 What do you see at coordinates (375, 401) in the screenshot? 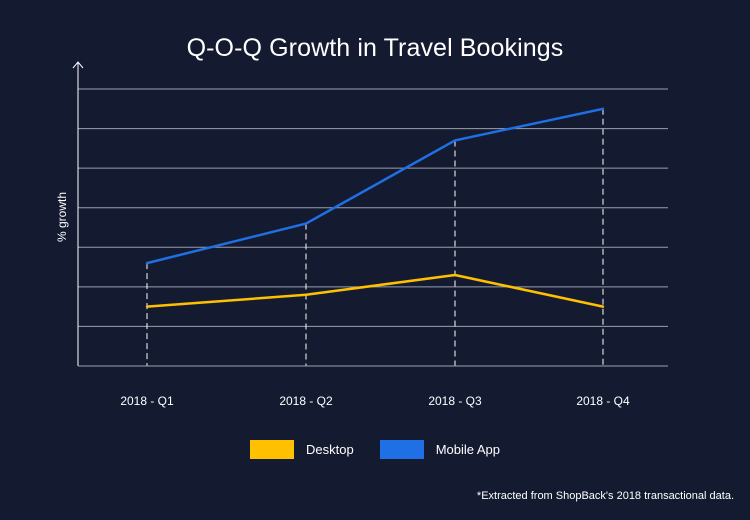
I see `x-tick-labels: 2018 - Q1 2018 - Q2 2018 - Q3 2018 - Q4` at bounding box center [375, 401].